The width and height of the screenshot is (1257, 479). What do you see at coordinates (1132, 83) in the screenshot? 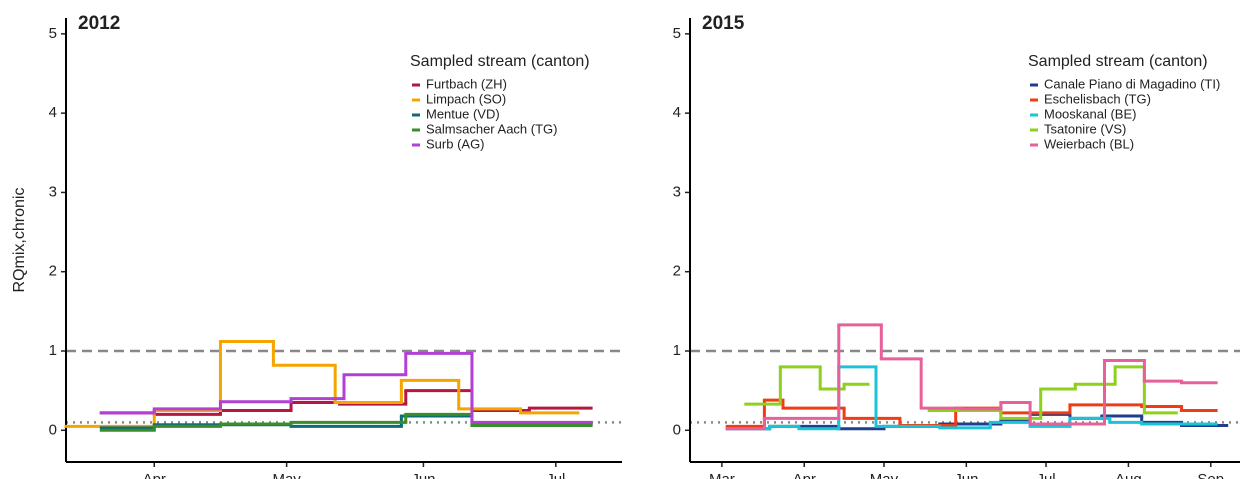
I see `legend-label: Canale Piano di Magadino (TI)` at bounding box center [1132, 83].